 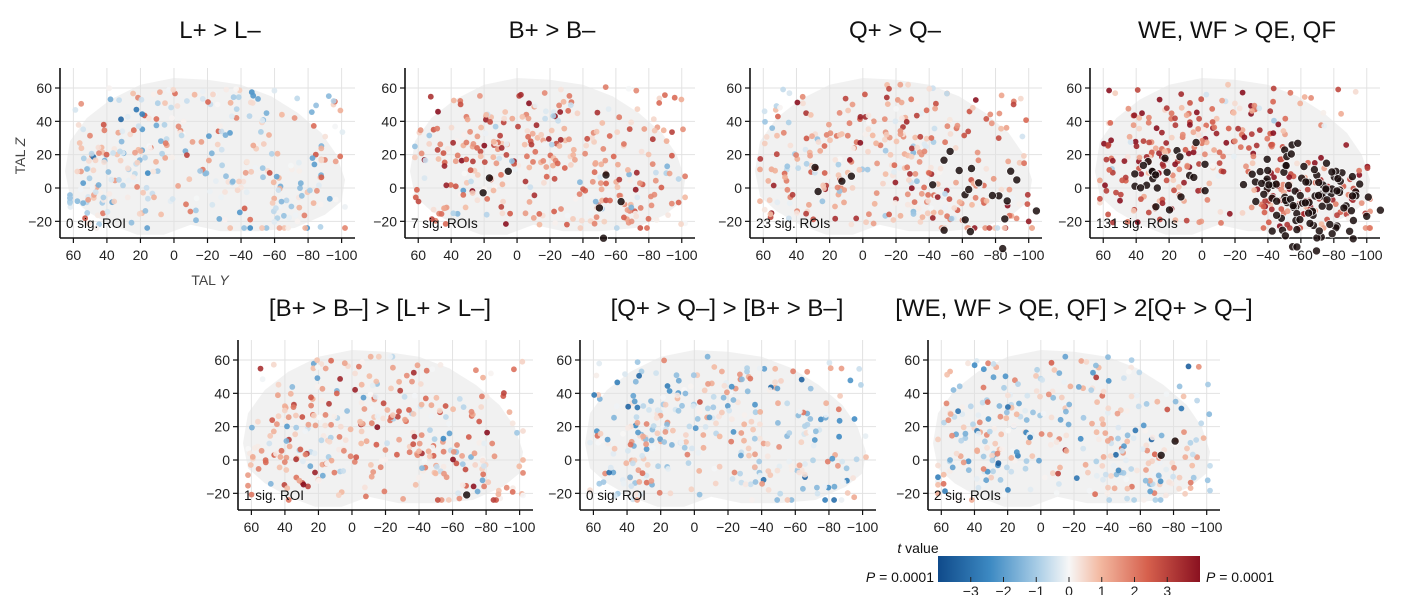 What do you see at coordinates (252, 527) in the screenshot?
I see `x-tick-label: 60` at bounding box center [252, 527].